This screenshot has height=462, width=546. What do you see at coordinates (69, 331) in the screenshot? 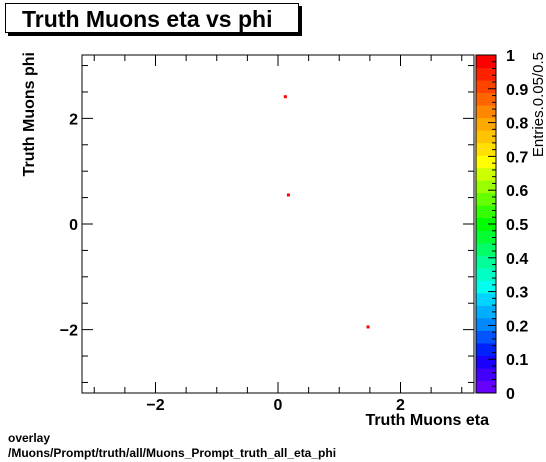
I see `y-tick-label: −2` at bounding box center [69, 331].